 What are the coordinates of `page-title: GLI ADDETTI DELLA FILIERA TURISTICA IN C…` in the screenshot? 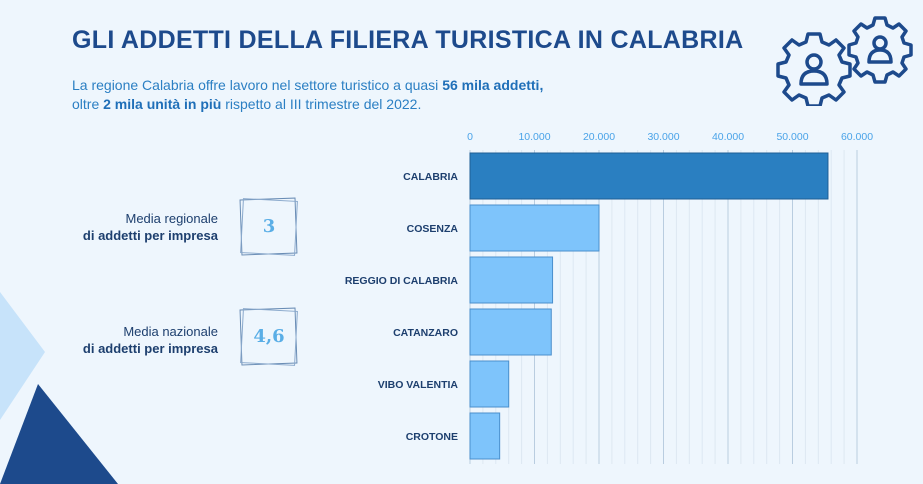 It's located at (408, 40).